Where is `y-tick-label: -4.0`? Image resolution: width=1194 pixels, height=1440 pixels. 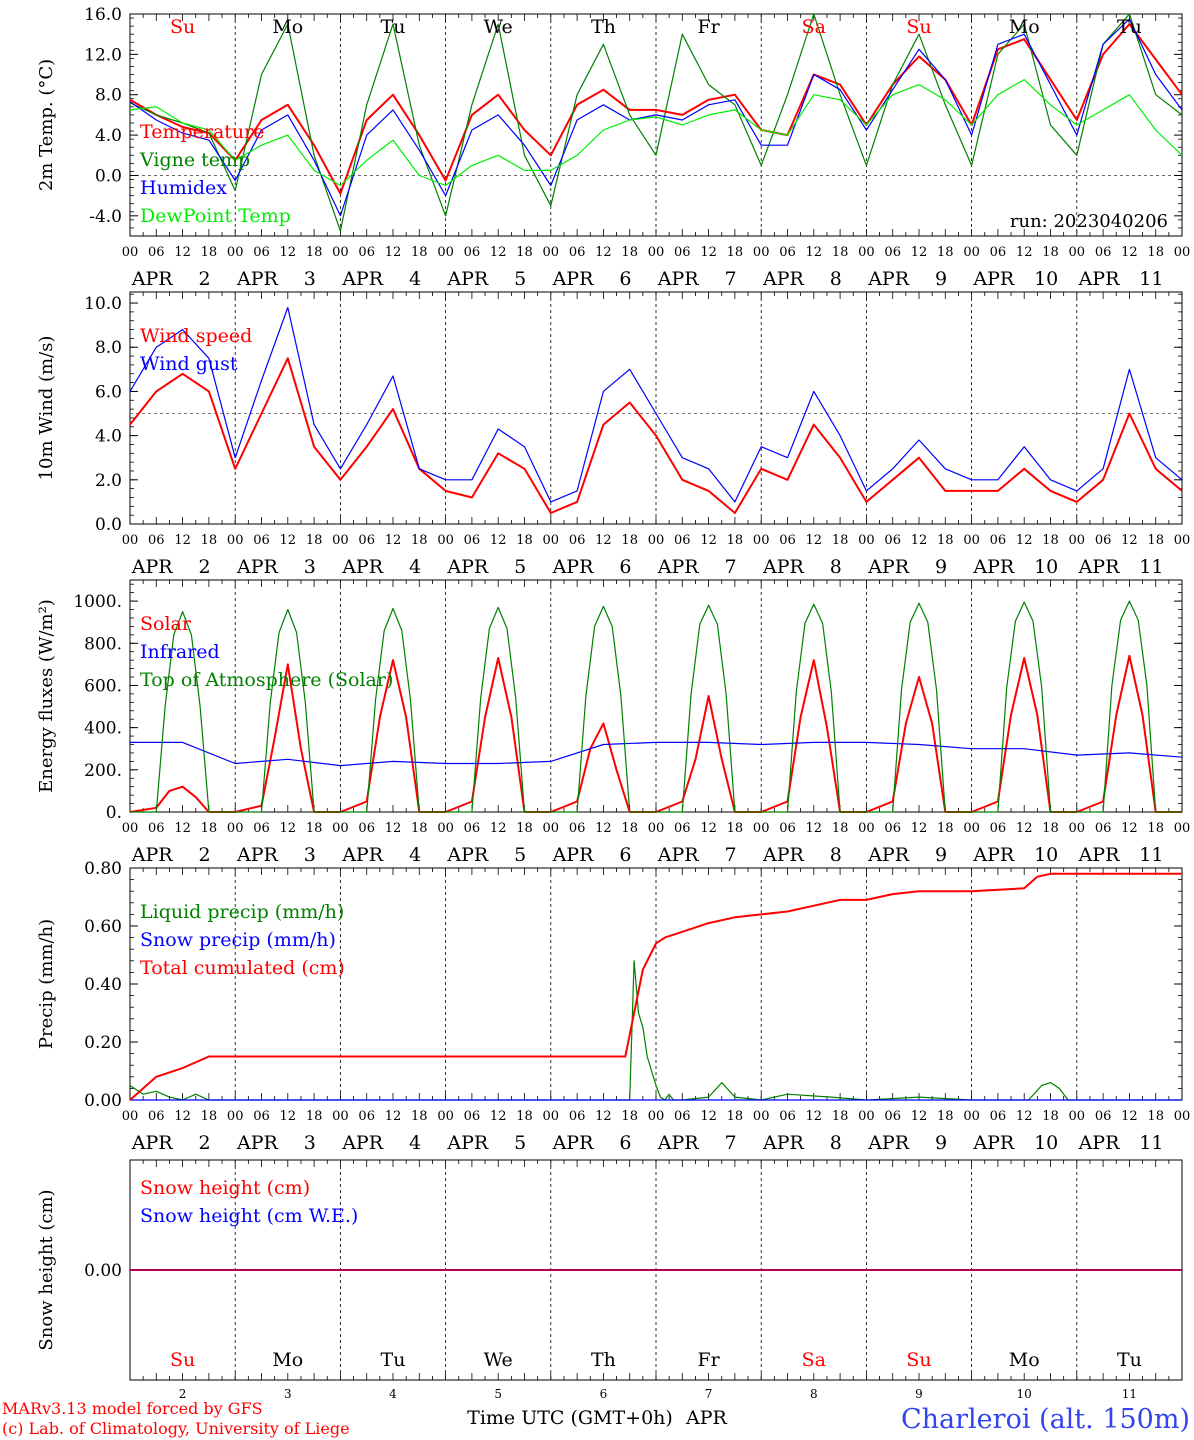 y-tick-label: -4.0 is located at coordinates (105, 217).